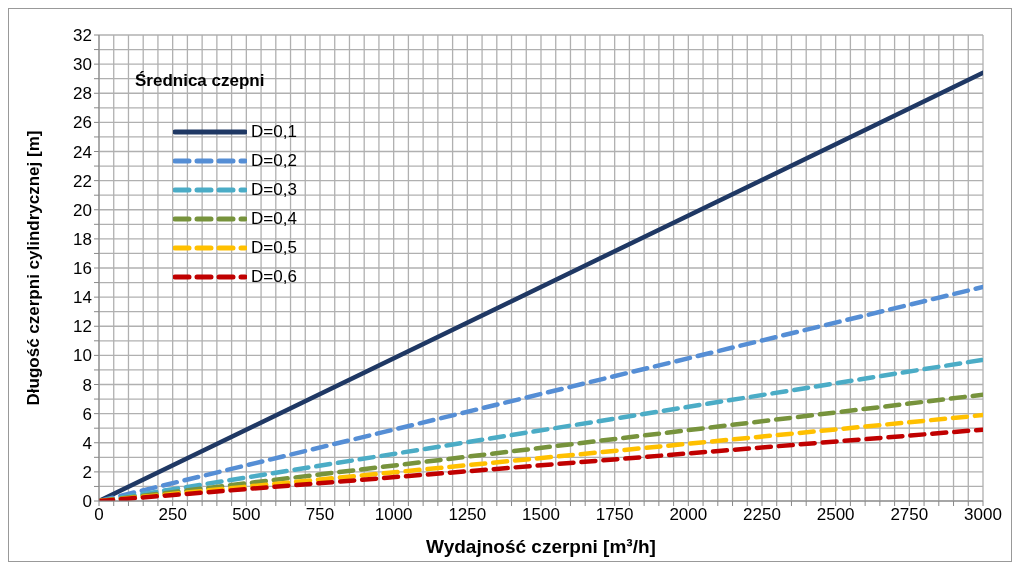  Describe the element at coordinates (82, 36) in the screenshot. I see `y-tick-label: 32` at that location.